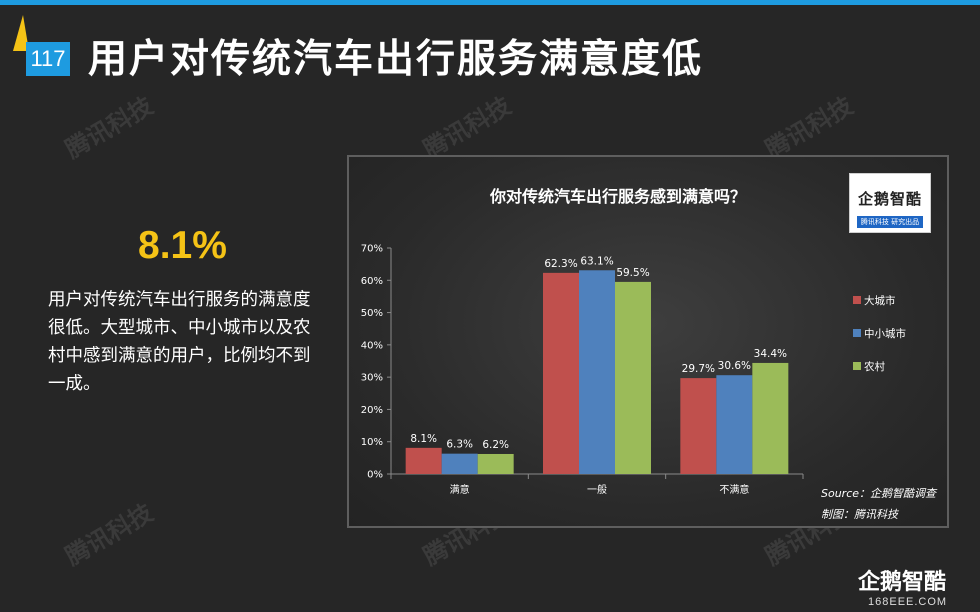  Describe the element at coordinates (770, 354) in the screenshot. I see `data-label: 34.4%` at that location.